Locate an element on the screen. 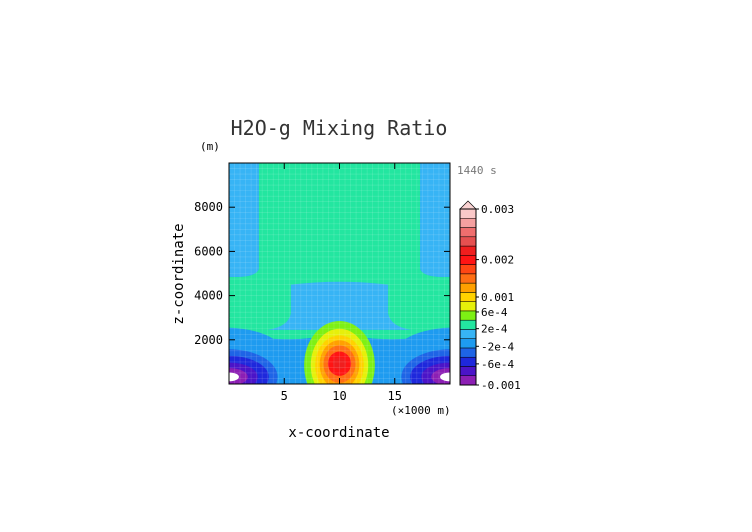  x-tick-label: 10 is located at coordinates (339, 396).